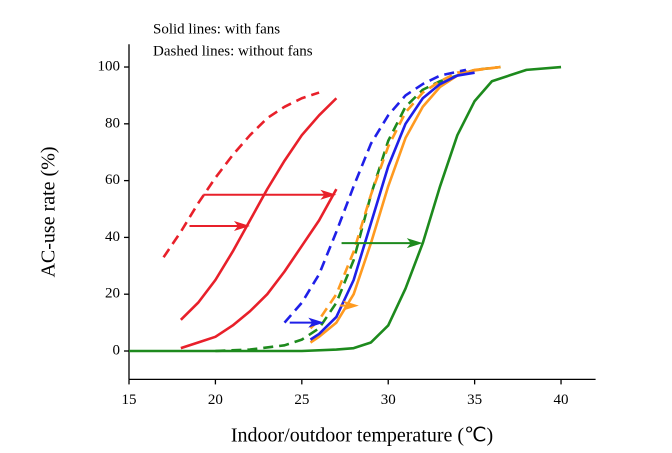 This screenshot has height=453, width=672. Describe the element at coordinates (49, 211) in the screenshot. I see `y-axis-title: AC-use rate (%)` at that location.